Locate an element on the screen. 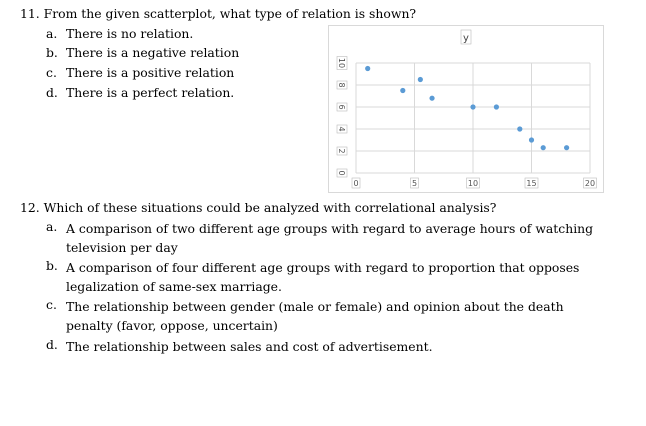 The image size is (646, 426). question-11-option-d: d. There is a perfect relation. is located at coordinates (140, 92).